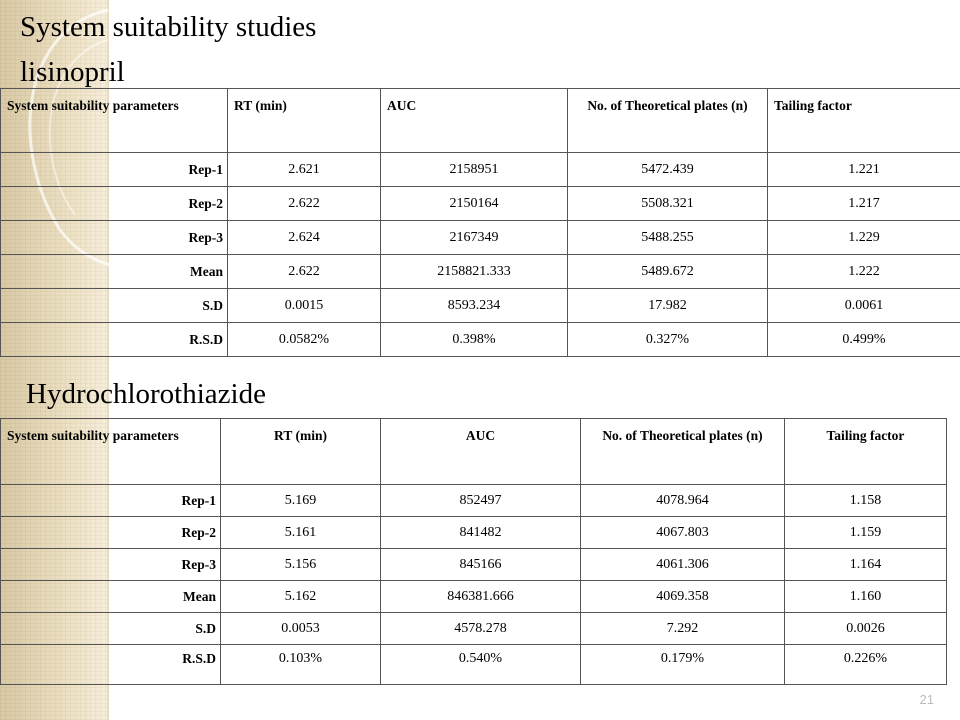  What do you see at coordinates (474, 169) in the screenshot?
I see `cell-auc: 2158951` at bounding box center [474, 169].